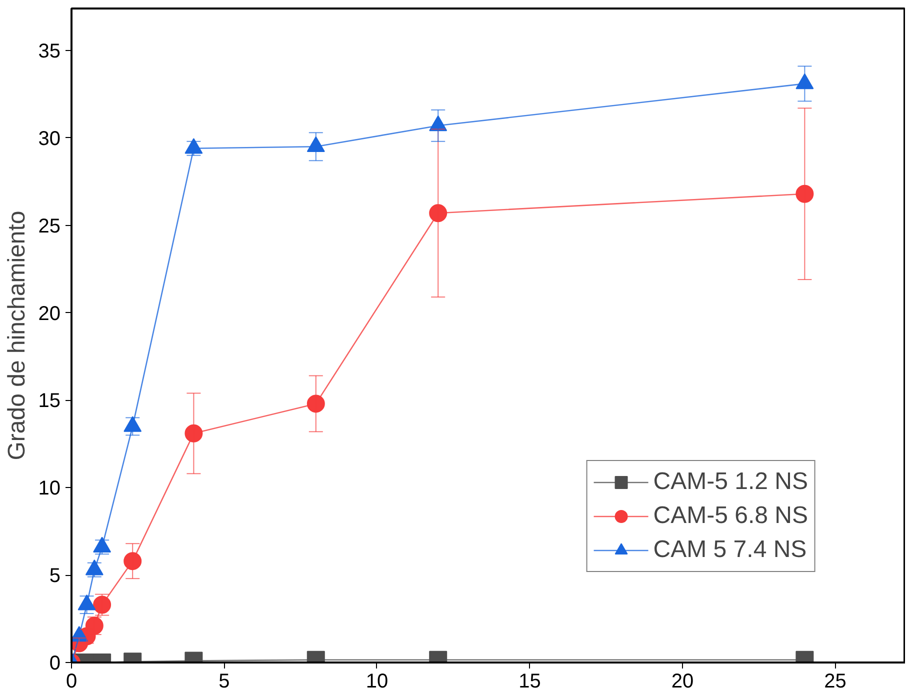 The width and height of the screenshot is (911, 696). I want to click on y-tick-label: 30, so click(49, 139).